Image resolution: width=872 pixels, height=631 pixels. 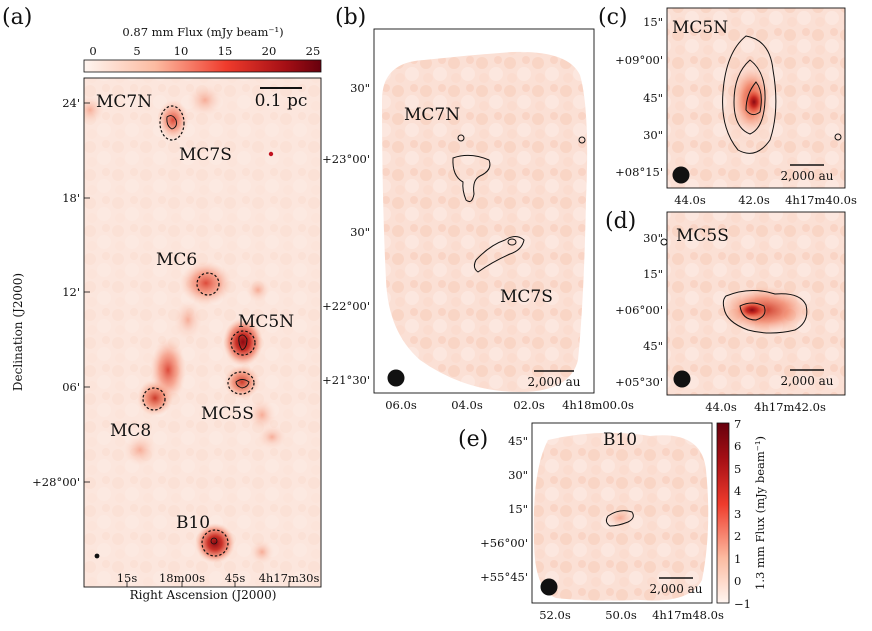 I want to click on y-axis-label-a: Declination (J2000), so click(x=18, y=332).